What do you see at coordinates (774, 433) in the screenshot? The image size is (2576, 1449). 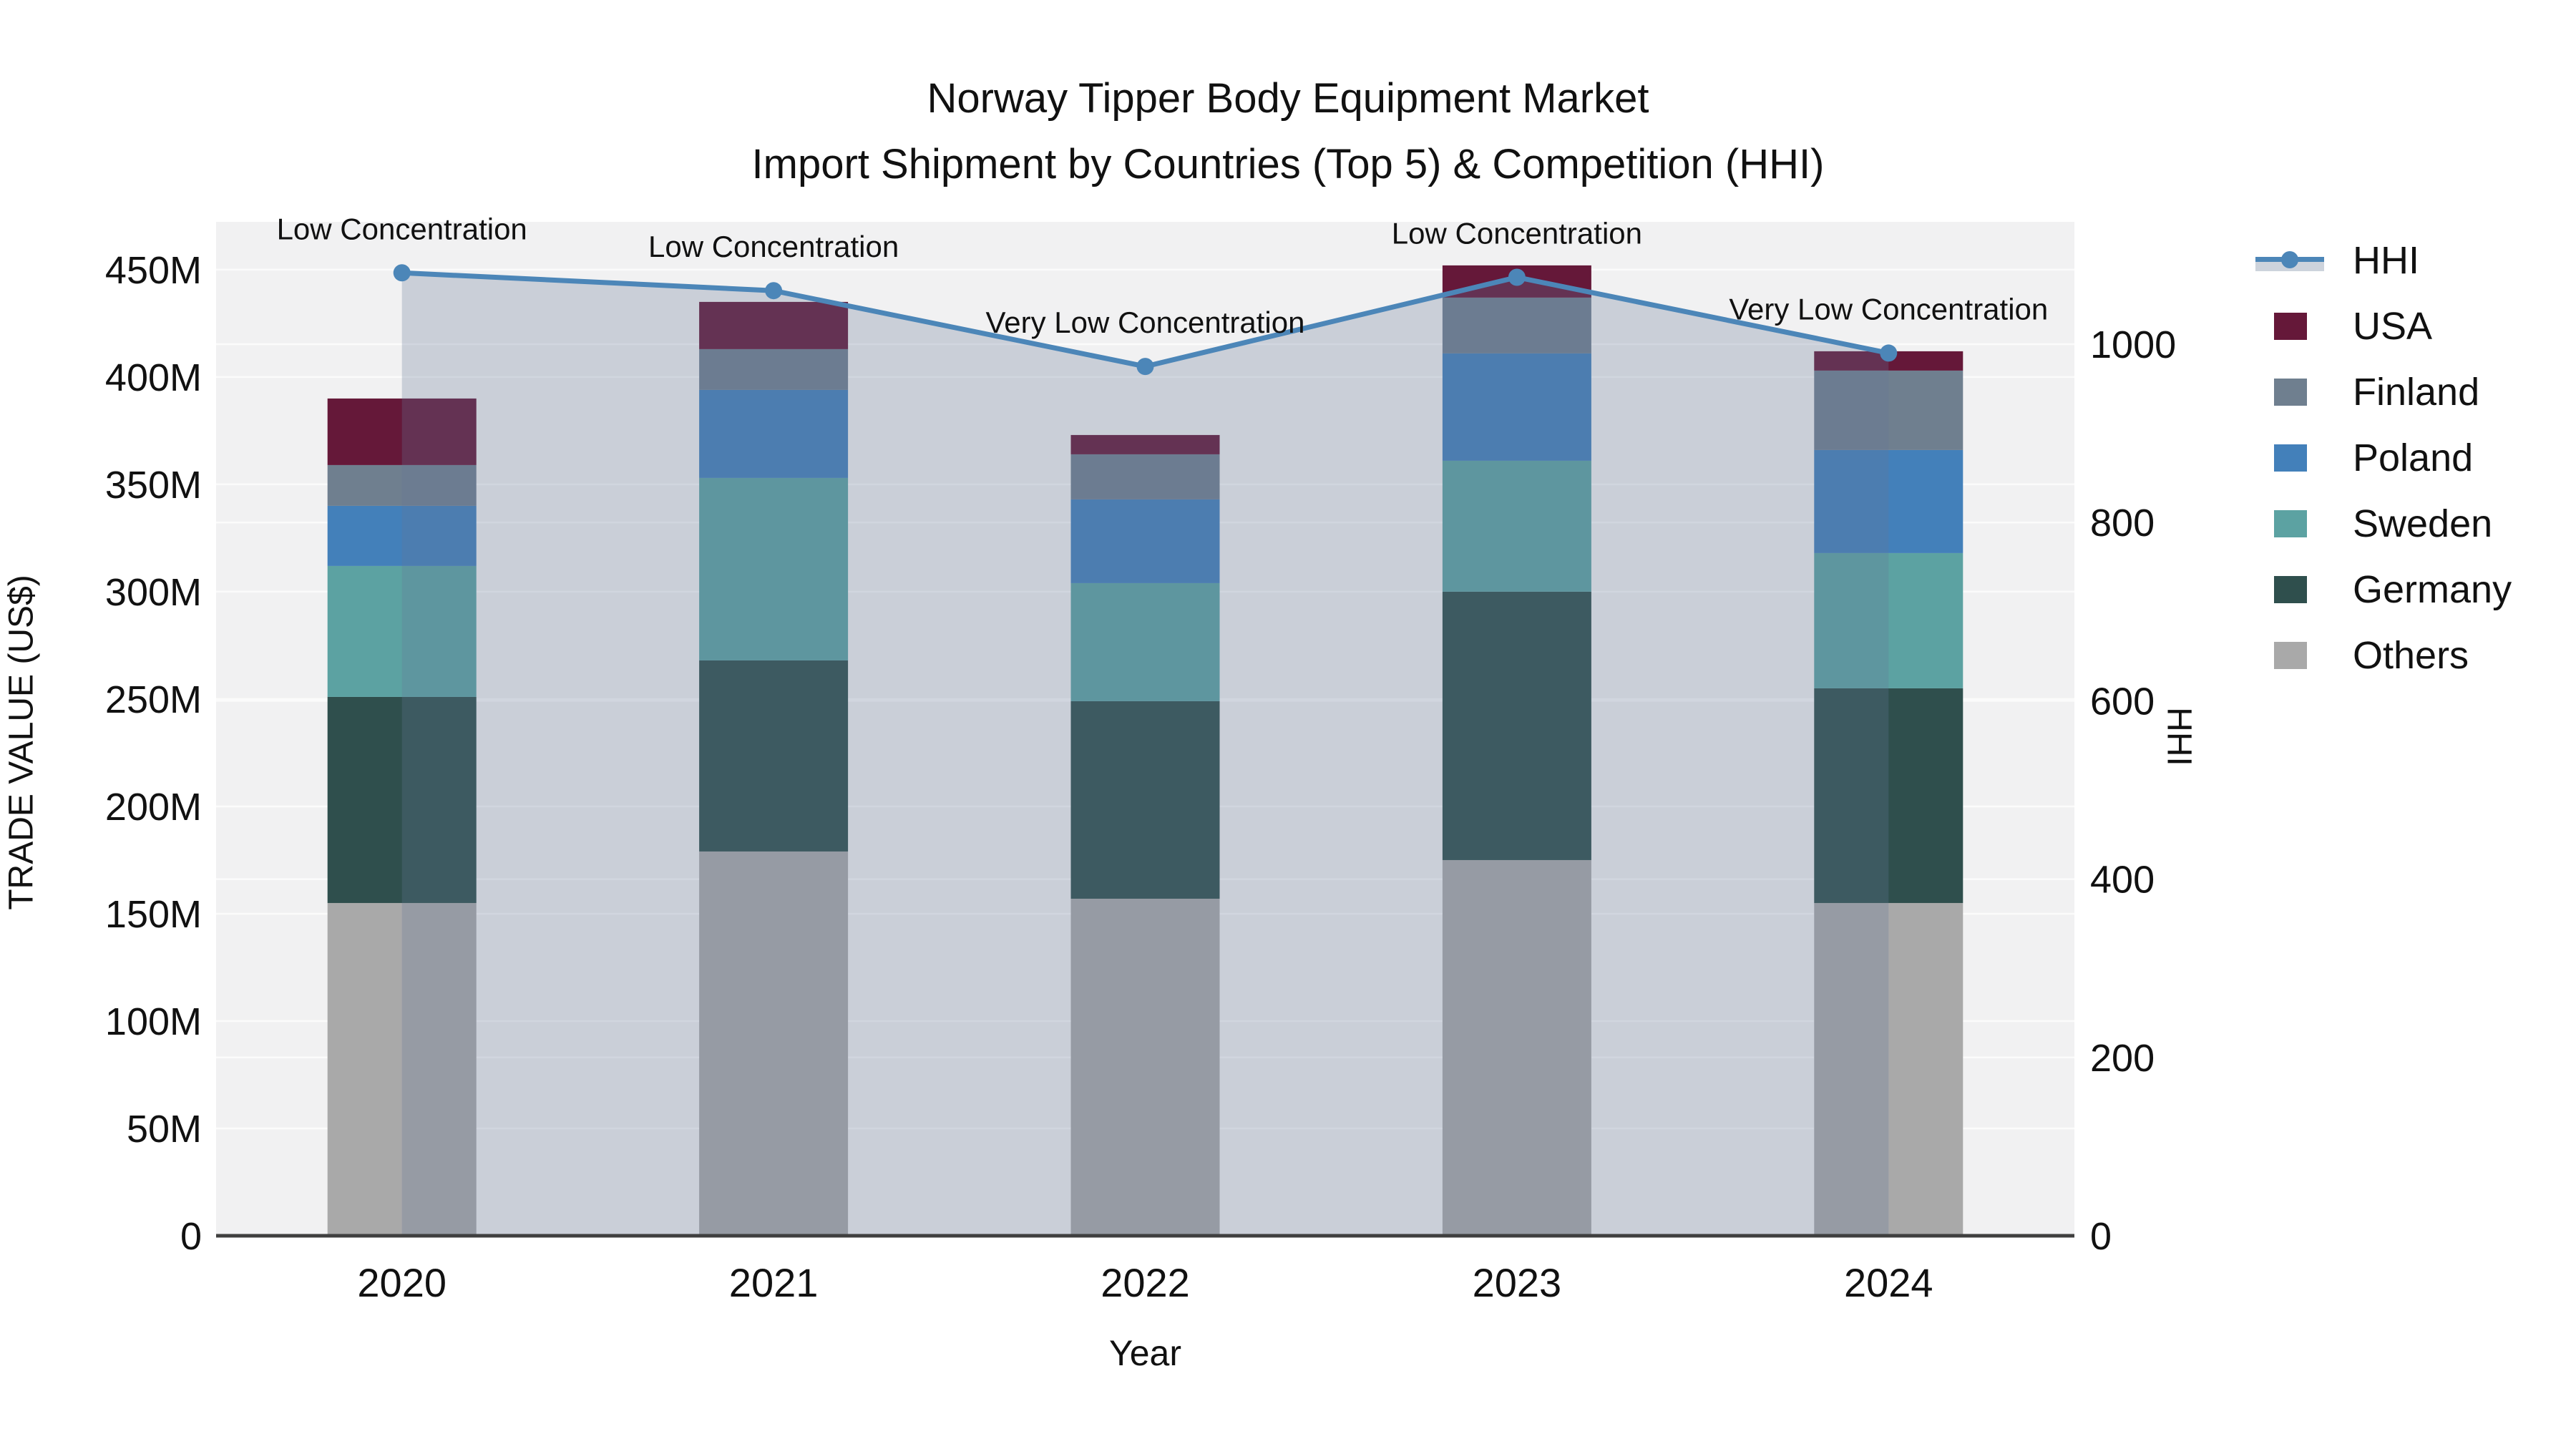 I see `bar-segment-poland-2021` at bounding box center [774, 433].